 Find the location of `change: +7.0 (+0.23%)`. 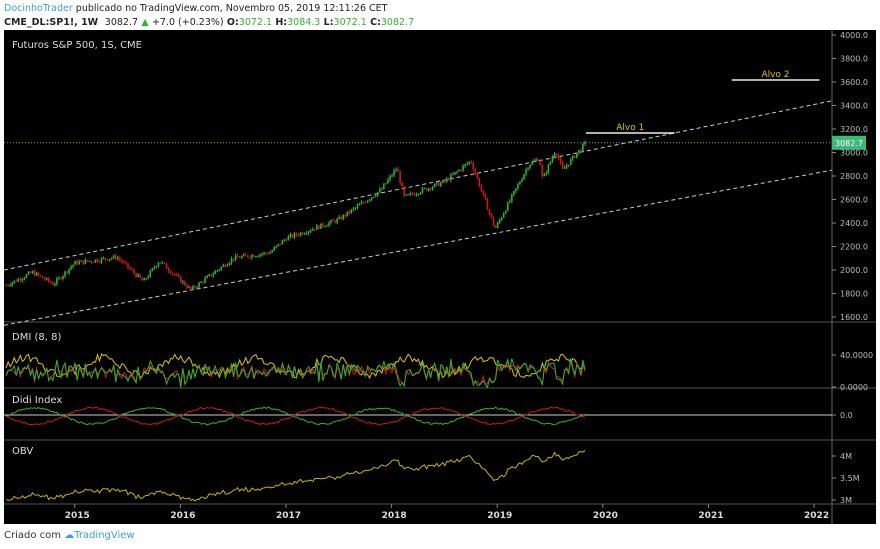

change: +7.0 (+0.23%) is located at coordinates (187, 22).